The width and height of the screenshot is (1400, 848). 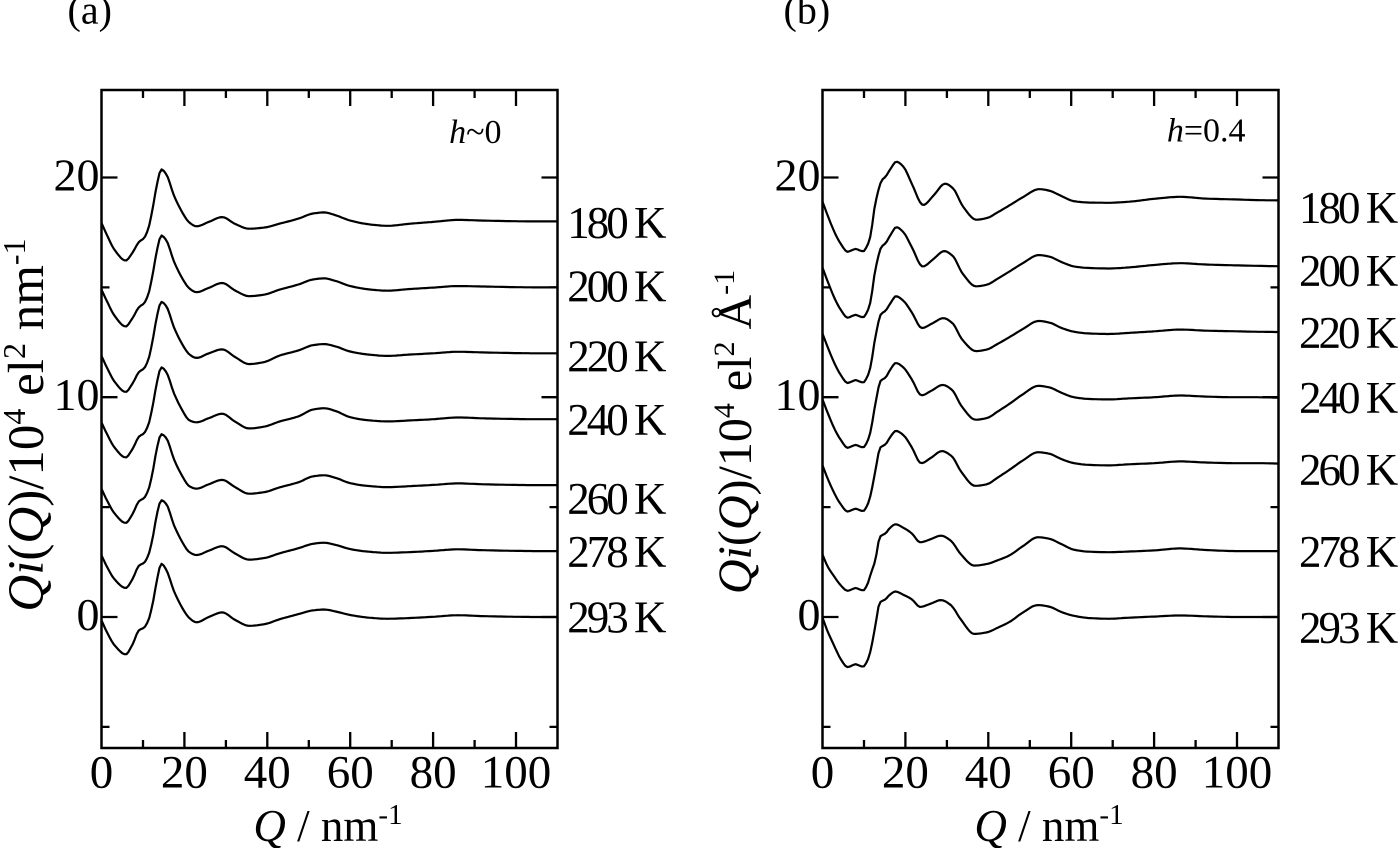 What do you see at coordinates (735, 432) in the screenshot?
I see `svg-text: Qi(Q)/104 el2 Å-1` at bounding box center [735, 432].